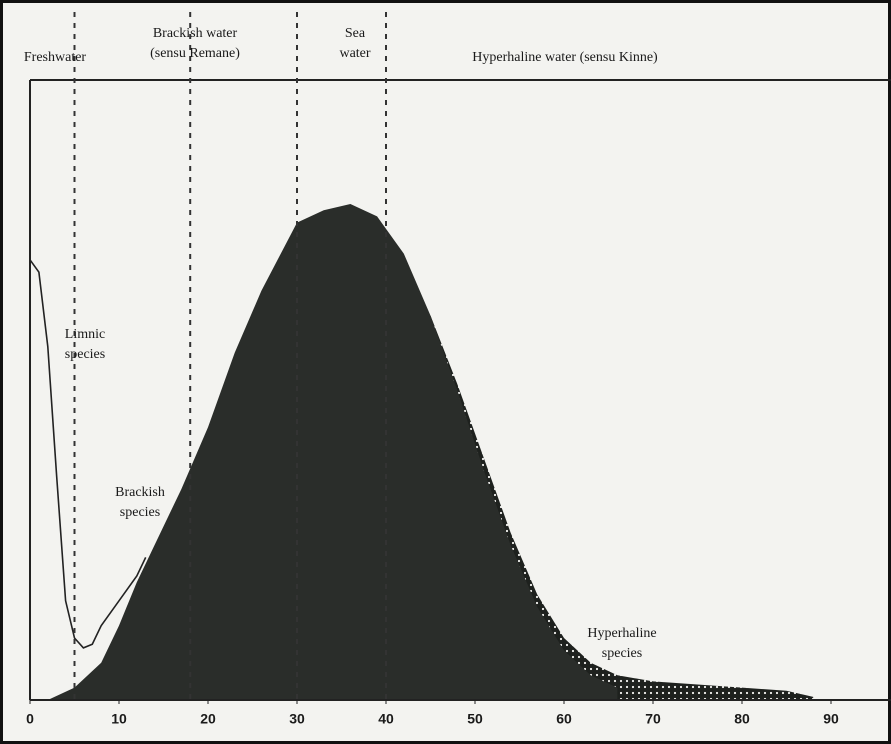 This screenshot has width=891, height=744. I want to click on zone-label: Brackish water, so click(195, 33).